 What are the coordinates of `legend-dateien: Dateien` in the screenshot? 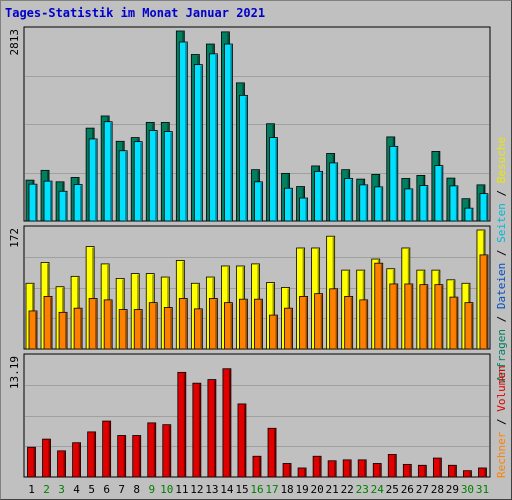 It's located at (501, 286).